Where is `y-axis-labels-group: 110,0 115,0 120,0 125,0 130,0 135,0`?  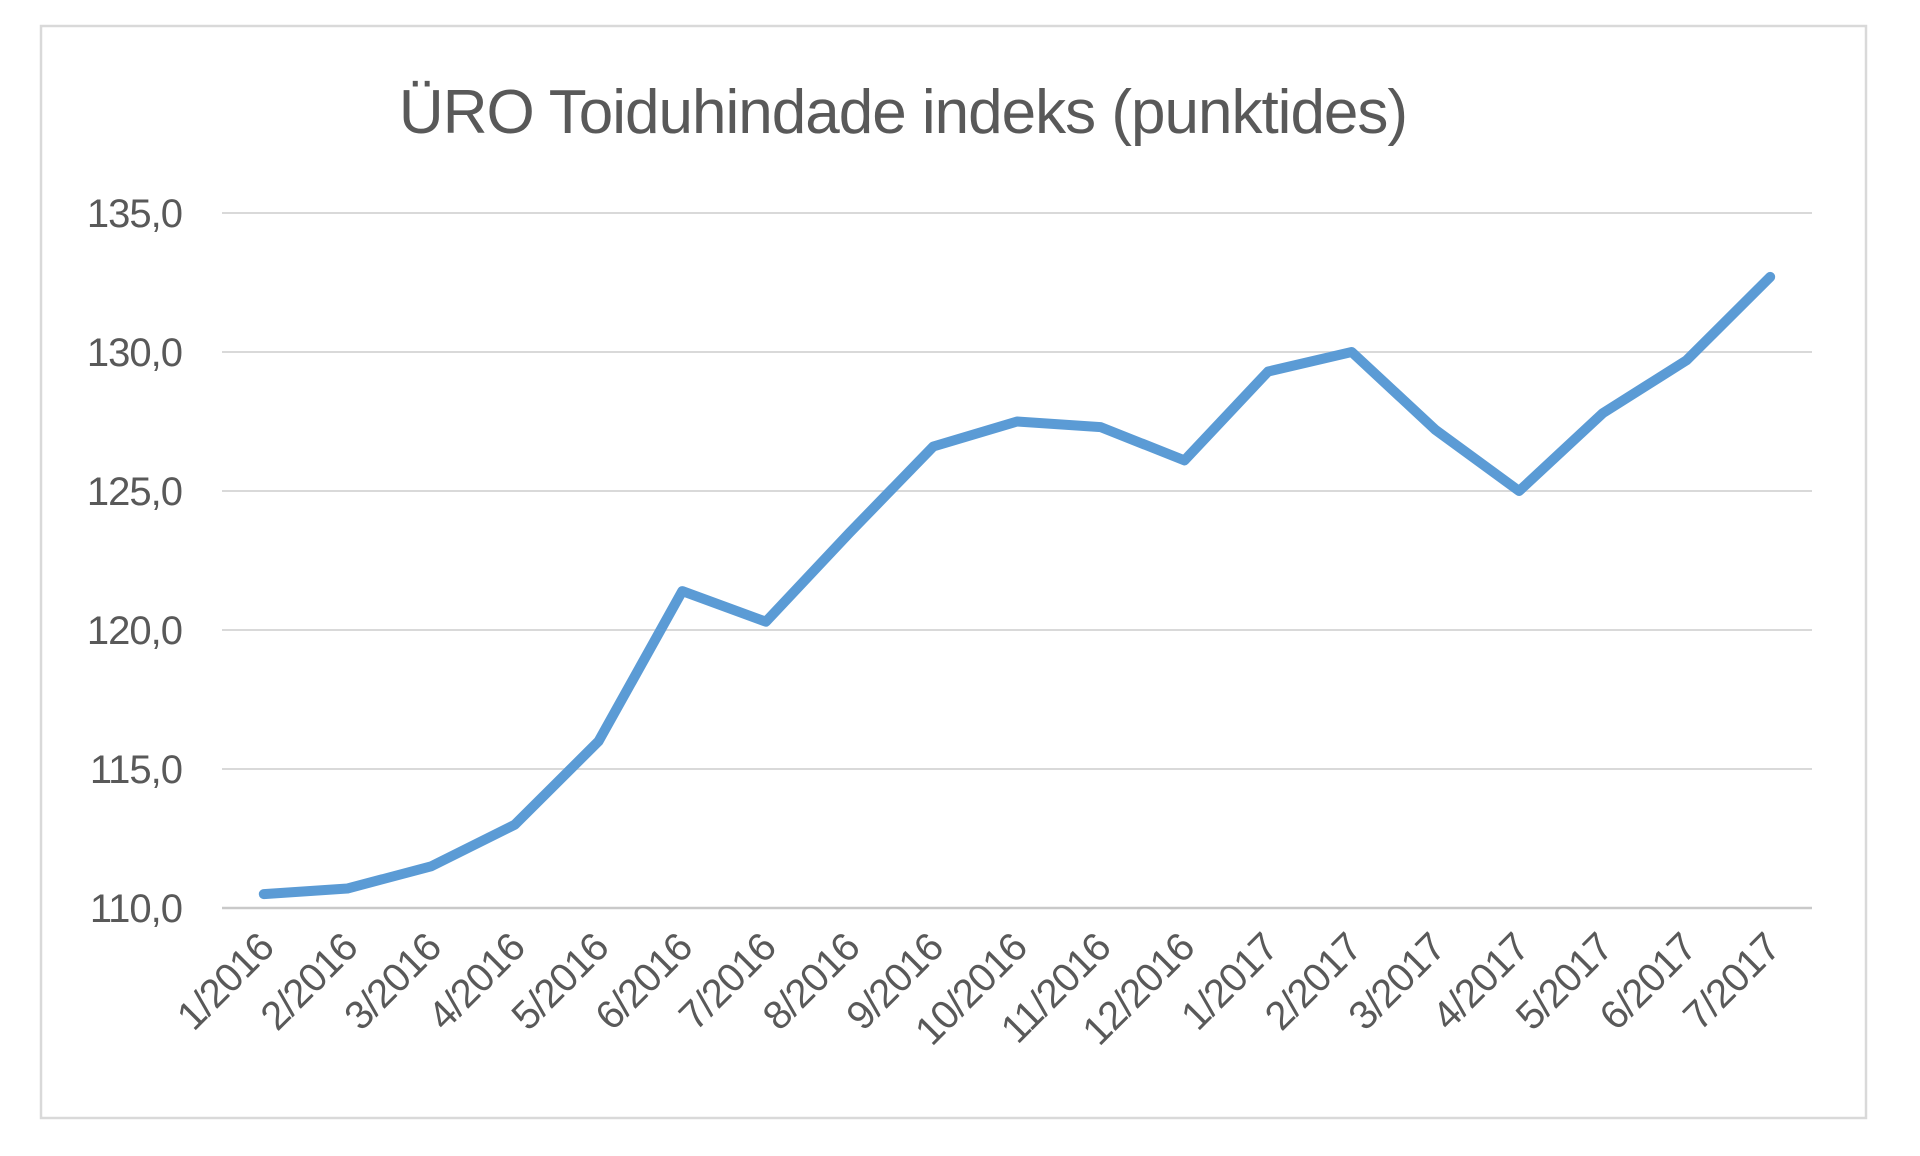
y-axis-labels-group: 110,0 115,0 120,0 125,0 130,0 135,0 is located at coordinates (135, 561).